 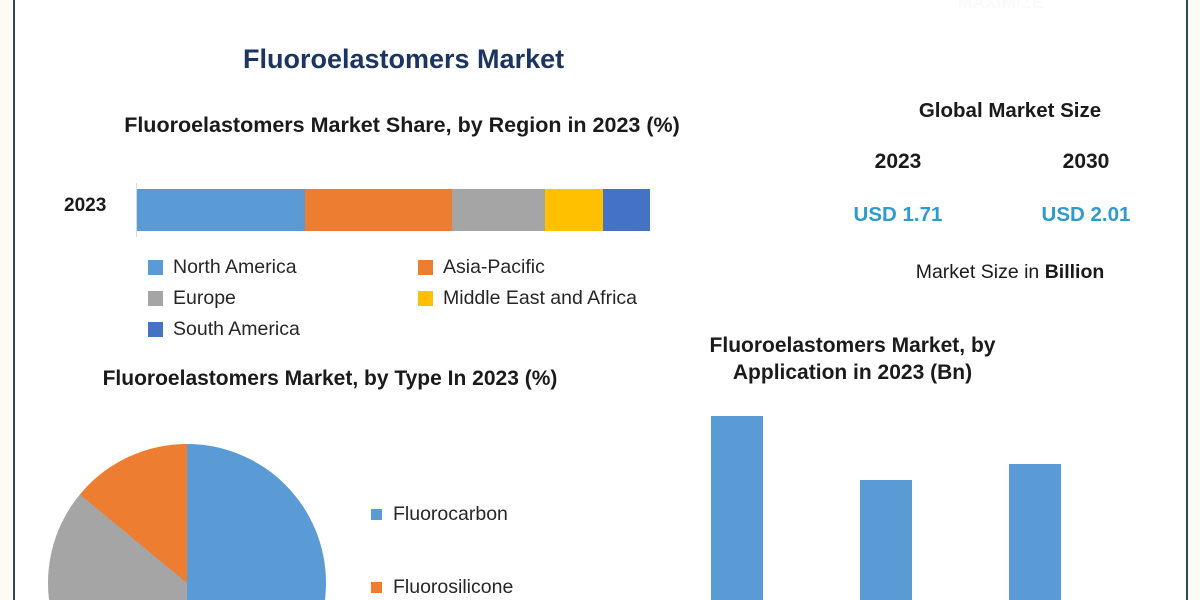 What do you see at coordinates (136, 210) in the screenshot?
I see `region-chart-axis` at bounding box center [136, 210].